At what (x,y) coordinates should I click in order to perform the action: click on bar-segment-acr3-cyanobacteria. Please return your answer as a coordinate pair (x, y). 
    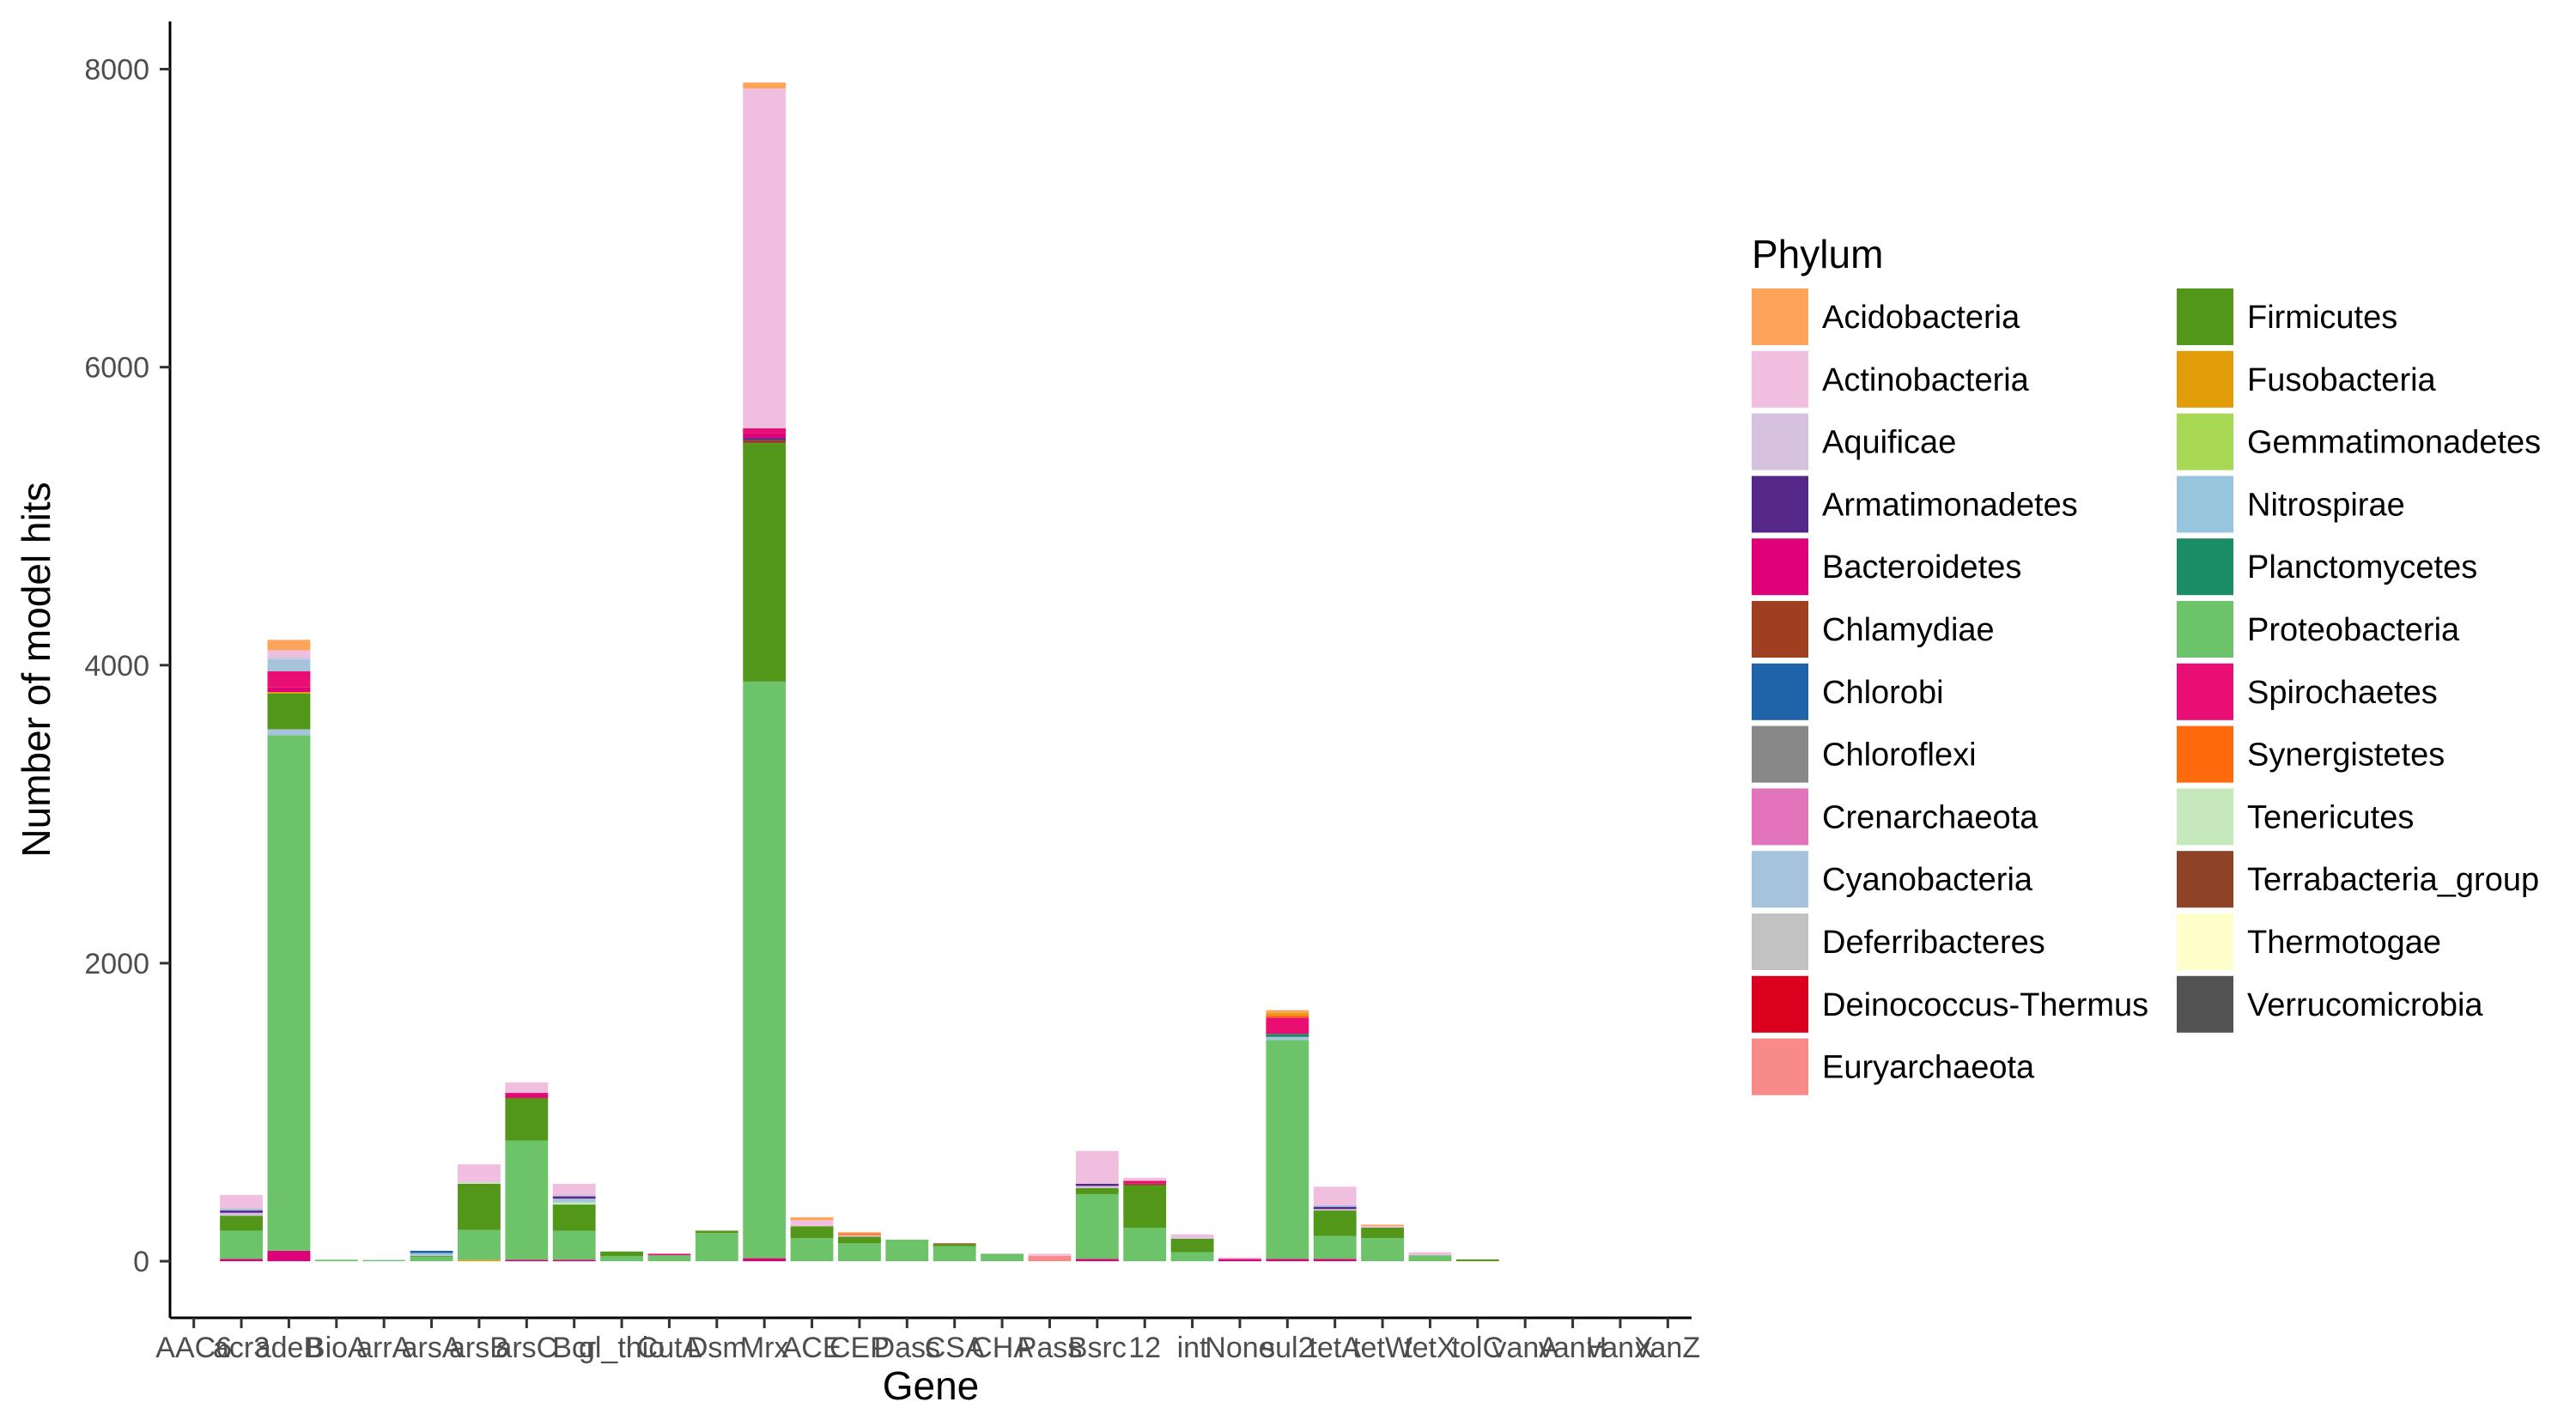
    Looking at the image, I should click on (241, 1209).